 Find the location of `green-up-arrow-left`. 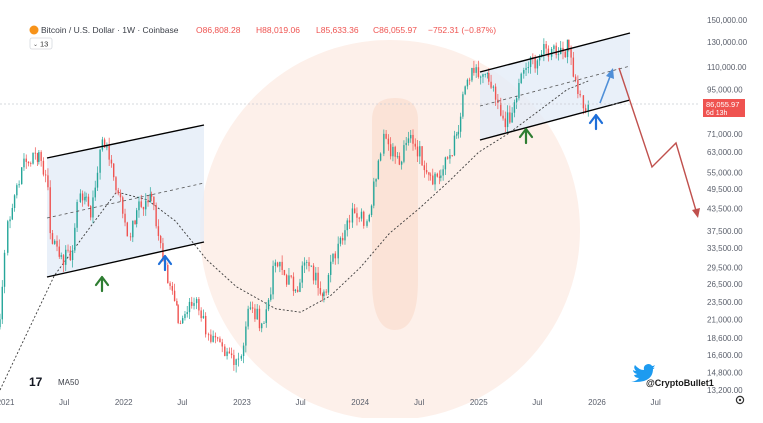

green-up-arrow-left is located at coordinates (102, 284).